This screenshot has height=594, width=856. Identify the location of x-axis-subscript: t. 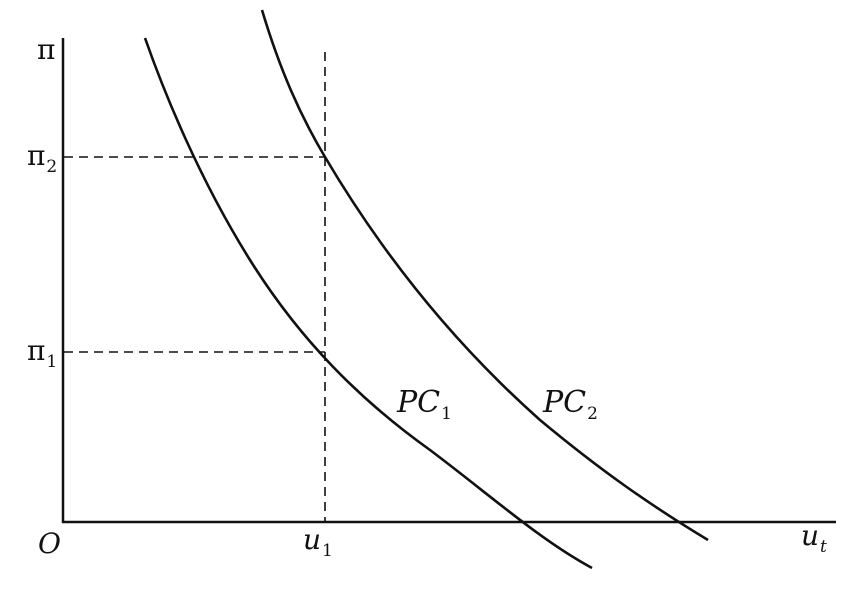
(823, 547).